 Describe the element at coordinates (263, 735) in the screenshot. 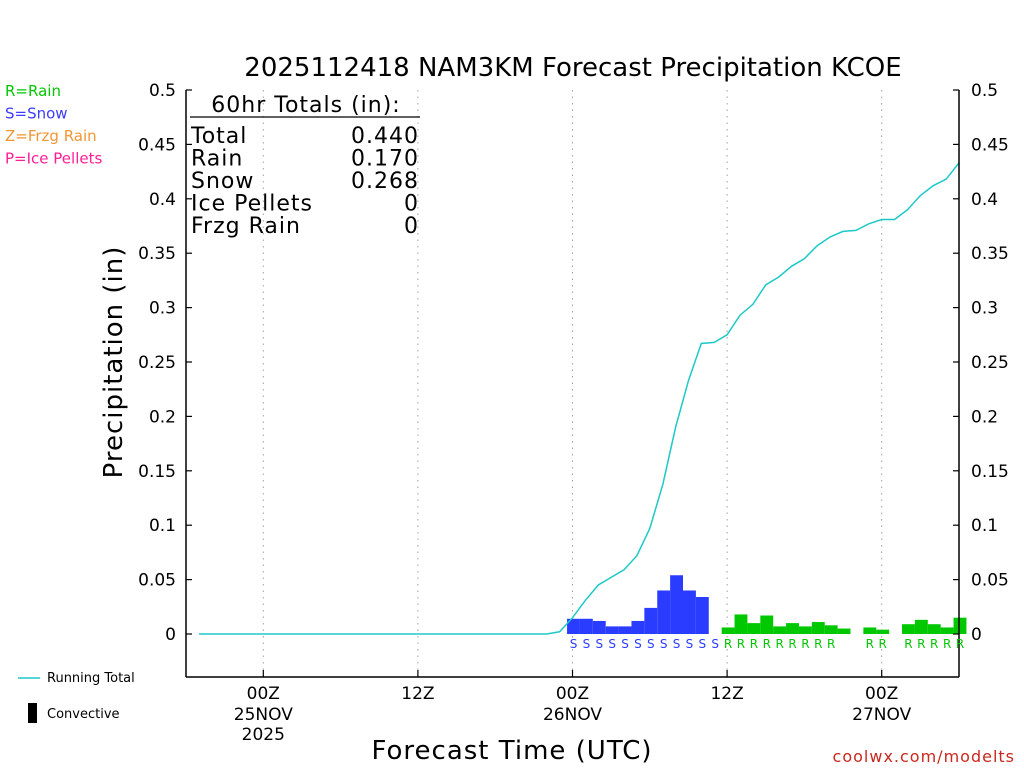

I see `x-tick-year: 2025` at that location.